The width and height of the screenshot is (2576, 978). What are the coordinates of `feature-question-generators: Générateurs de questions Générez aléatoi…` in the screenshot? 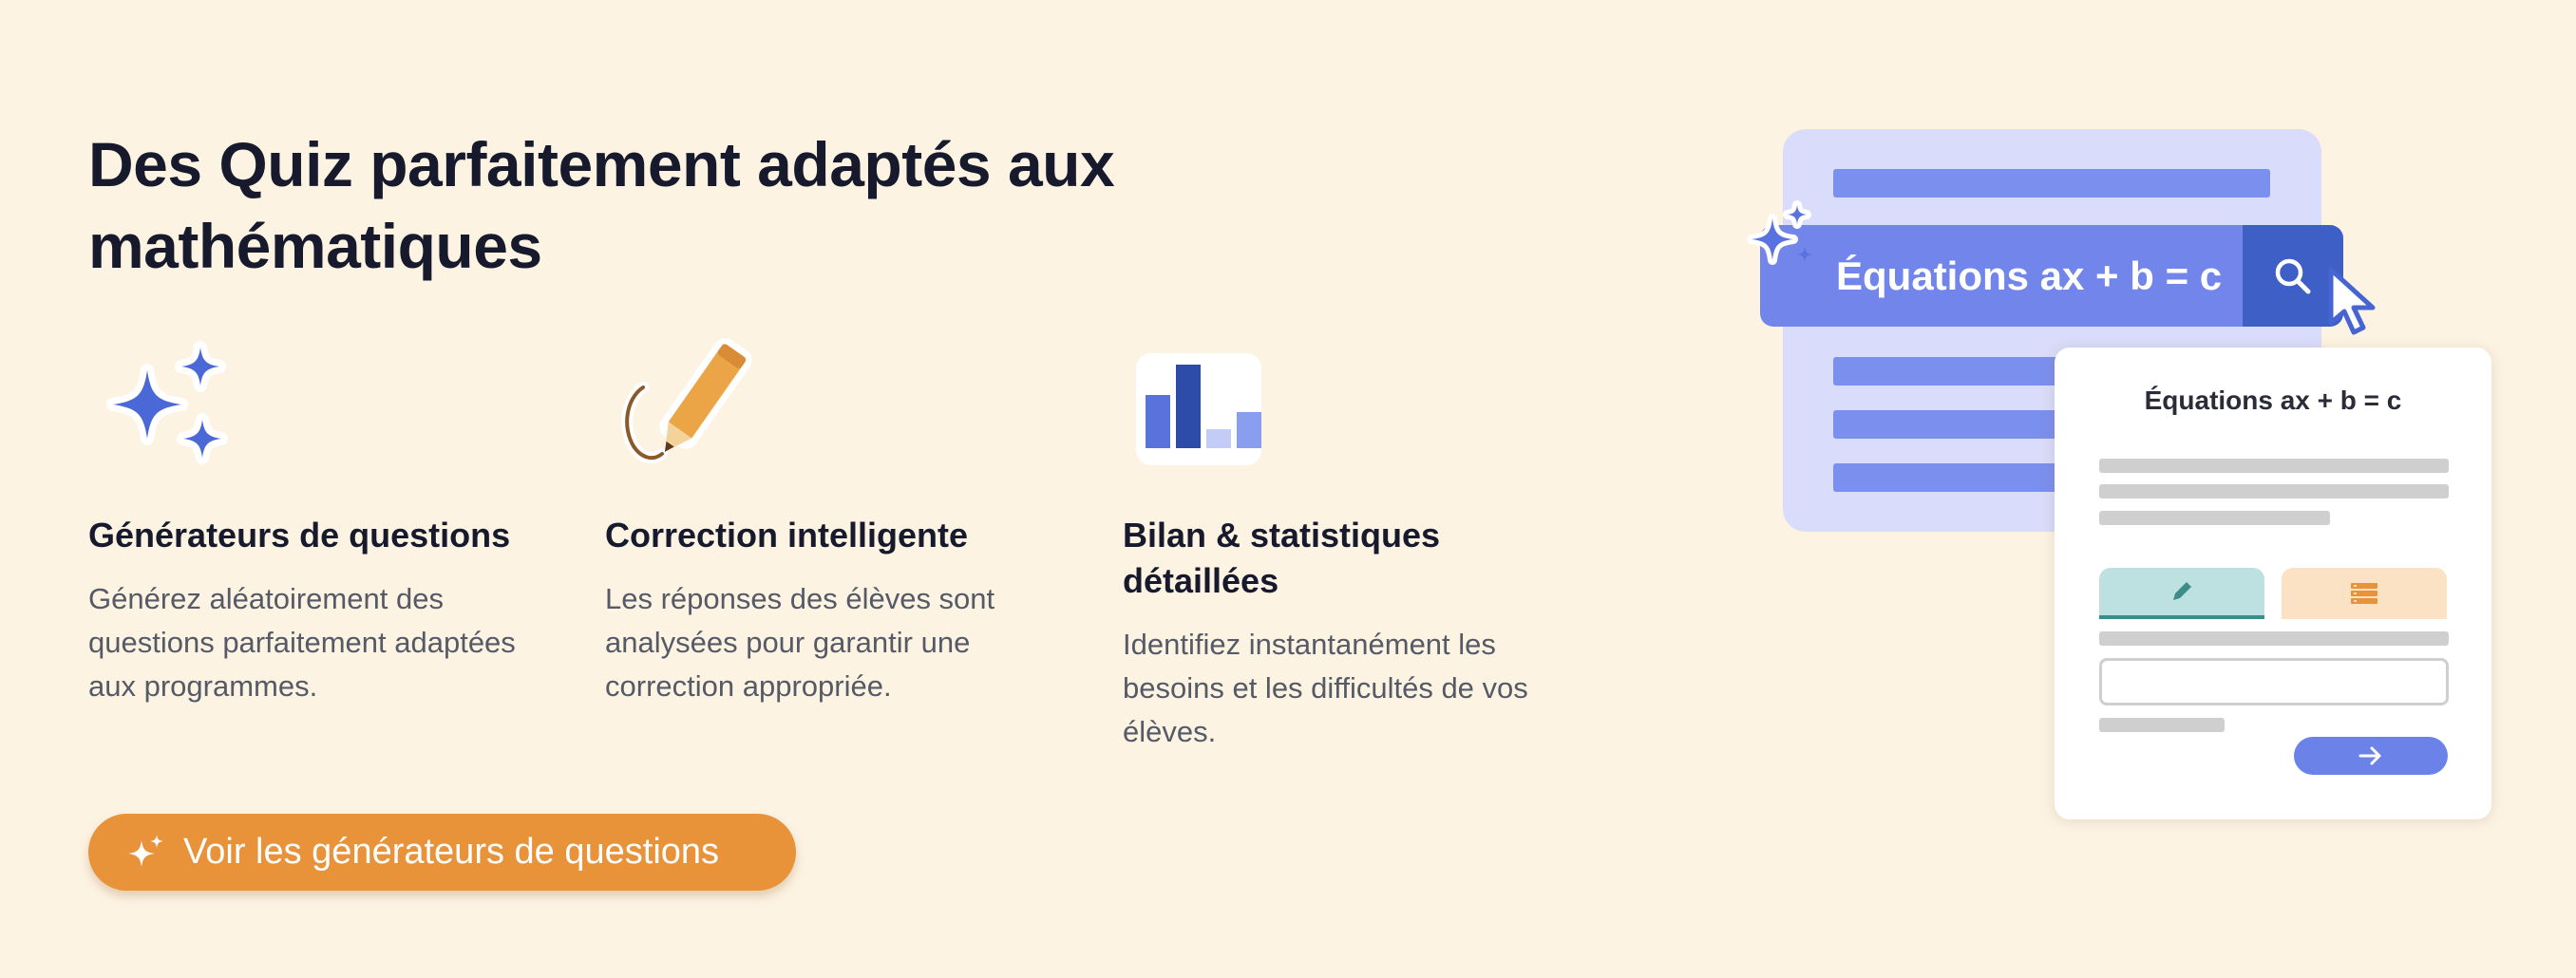 It's located at (311, 517).